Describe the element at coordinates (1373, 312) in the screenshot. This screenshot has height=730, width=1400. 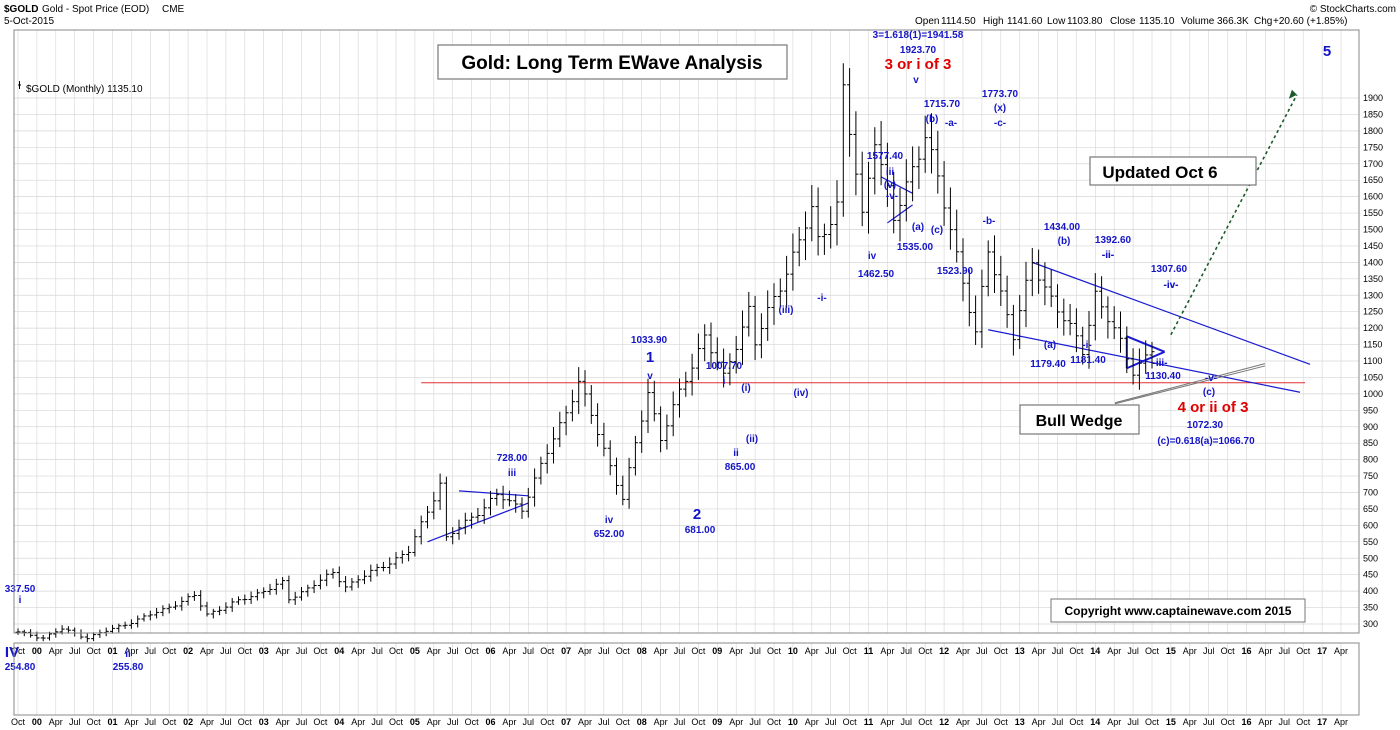
I see `y-tick-label: 1250` at that location.